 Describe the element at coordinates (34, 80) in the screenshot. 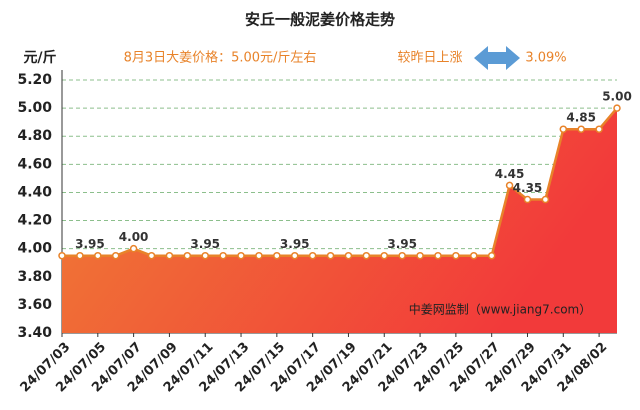

I see `y-tick-label: 5.20` at that location.